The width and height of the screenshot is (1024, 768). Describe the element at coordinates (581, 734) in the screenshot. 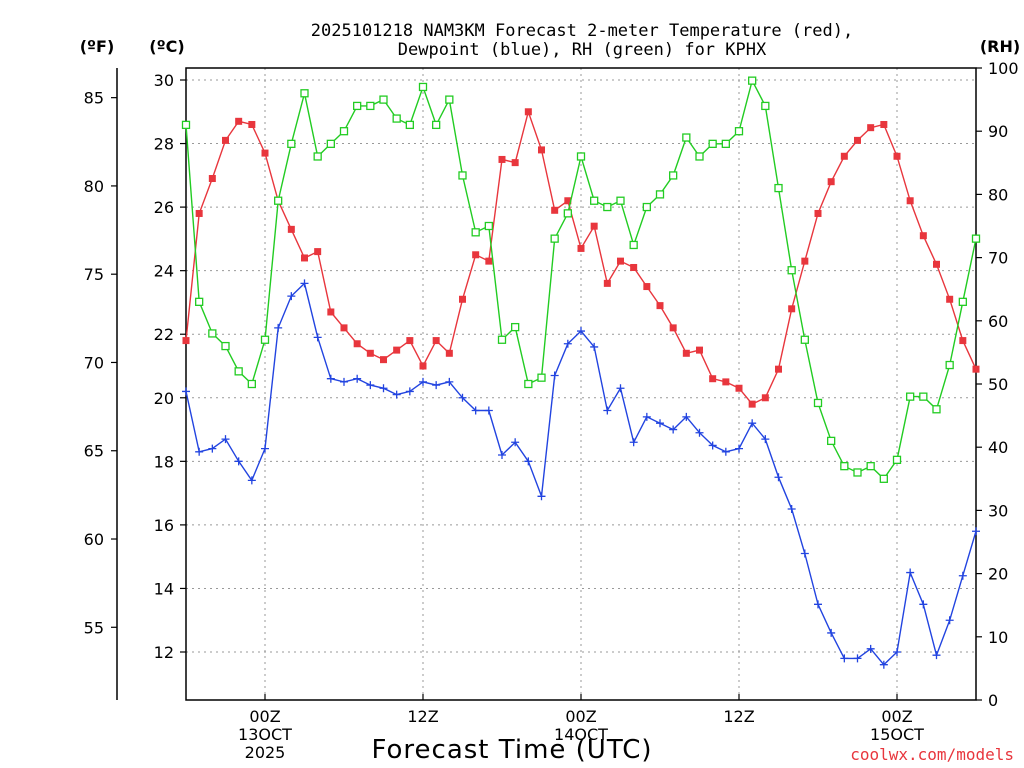

I see `x-tick-label: 14OCT` at that location.